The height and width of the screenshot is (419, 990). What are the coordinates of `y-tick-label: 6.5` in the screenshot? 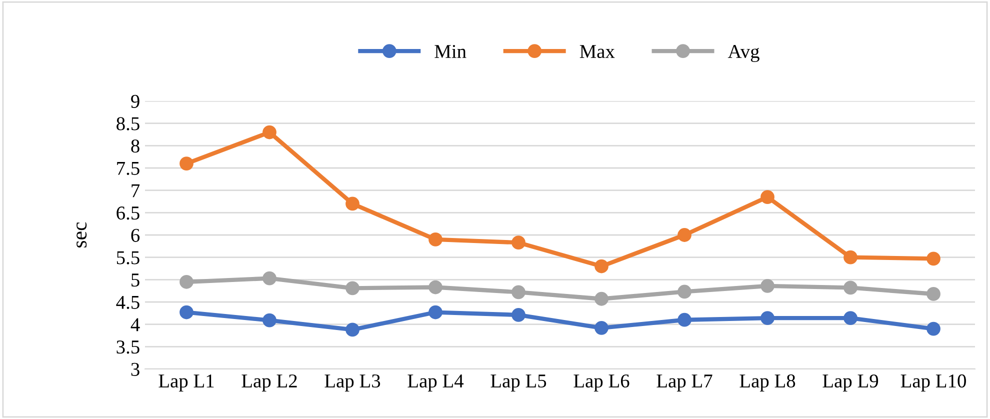 It's located at (128, 213).